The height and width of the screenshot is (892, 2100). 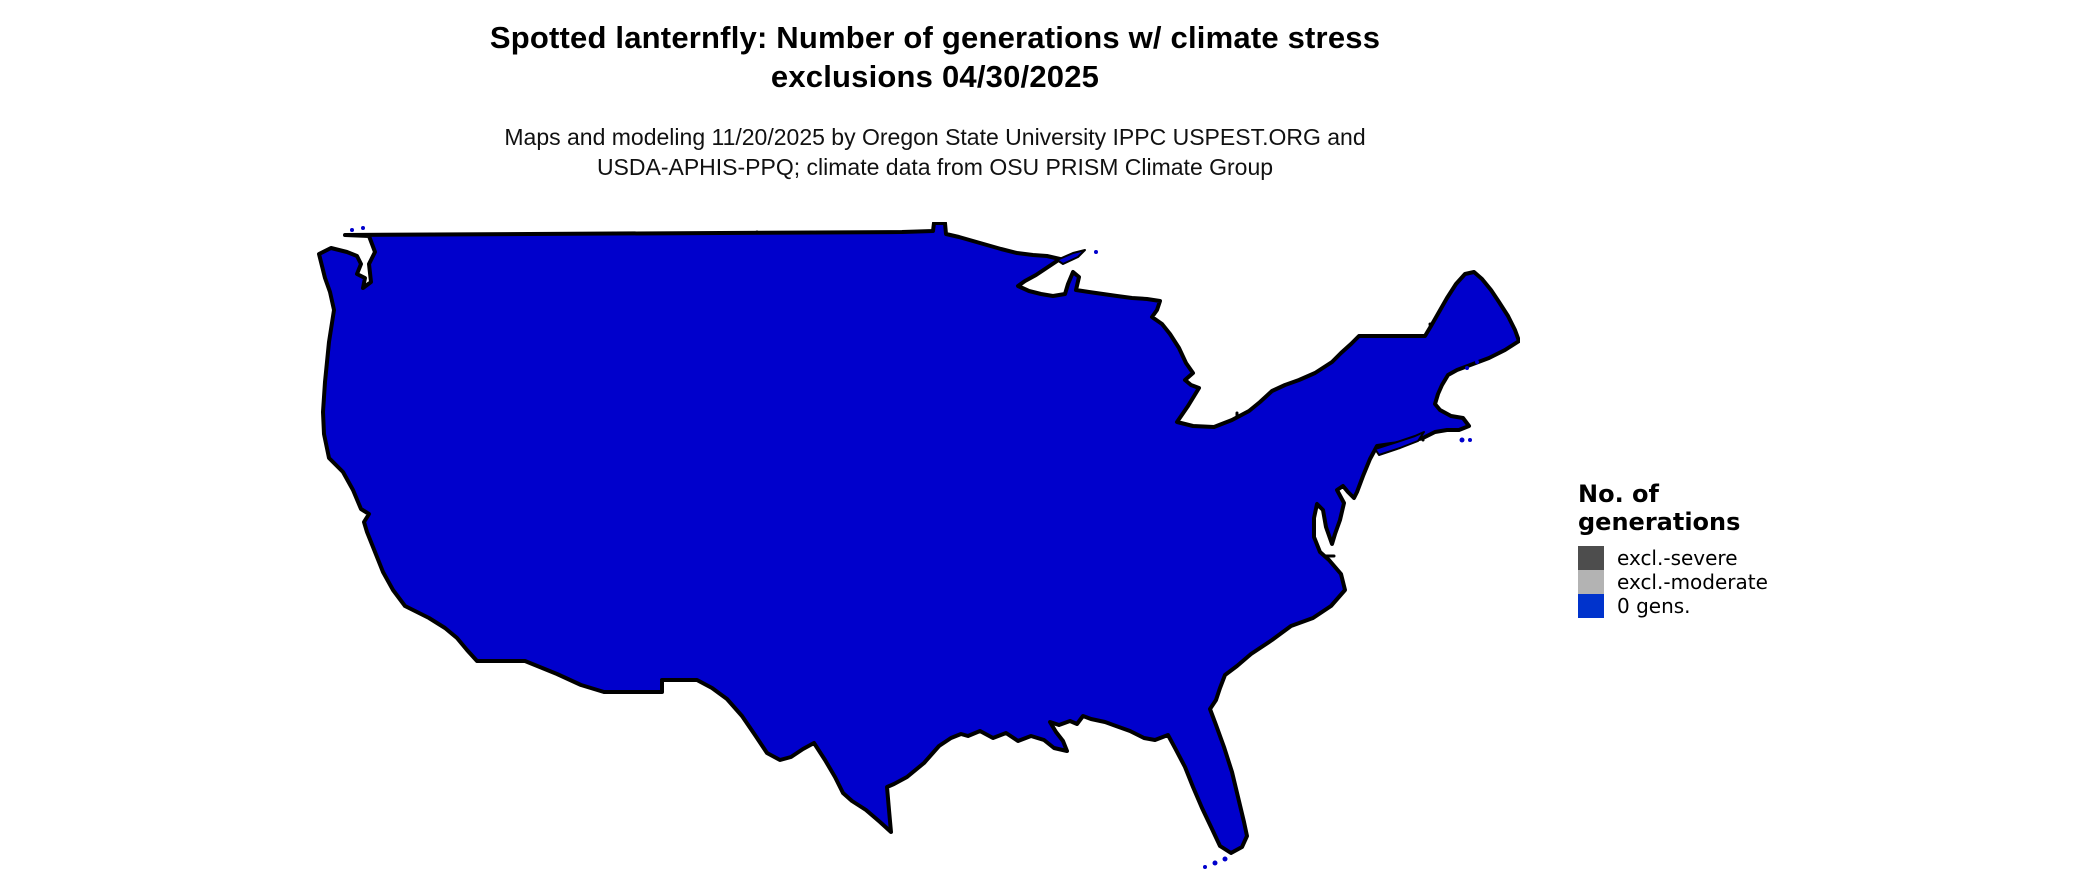 What do you see at coordinates (1677, 558) in the screenshot?
I see `legend-label-excl-severe: excl.-severe` at bounding box center [1677, 558].